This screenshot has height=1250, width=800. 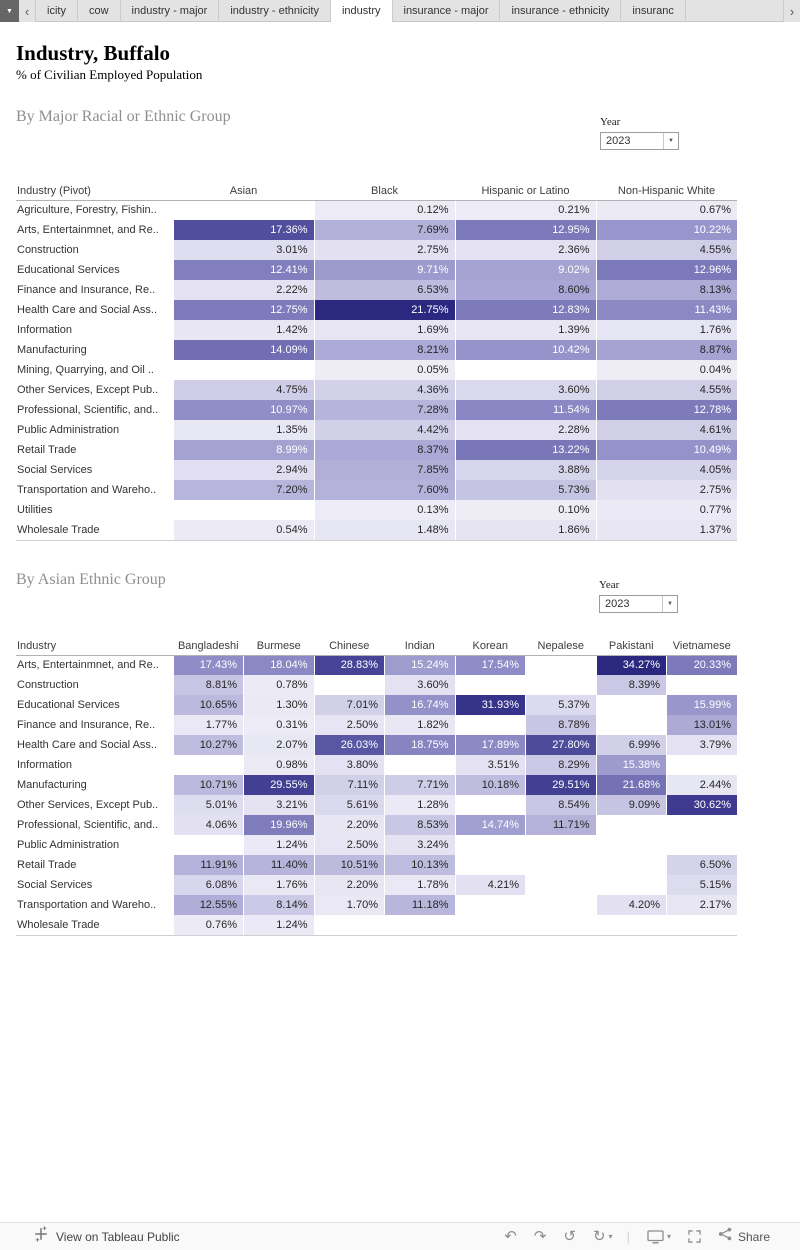 I want to click on row-label: Utilities, so click(x=35, y=510).